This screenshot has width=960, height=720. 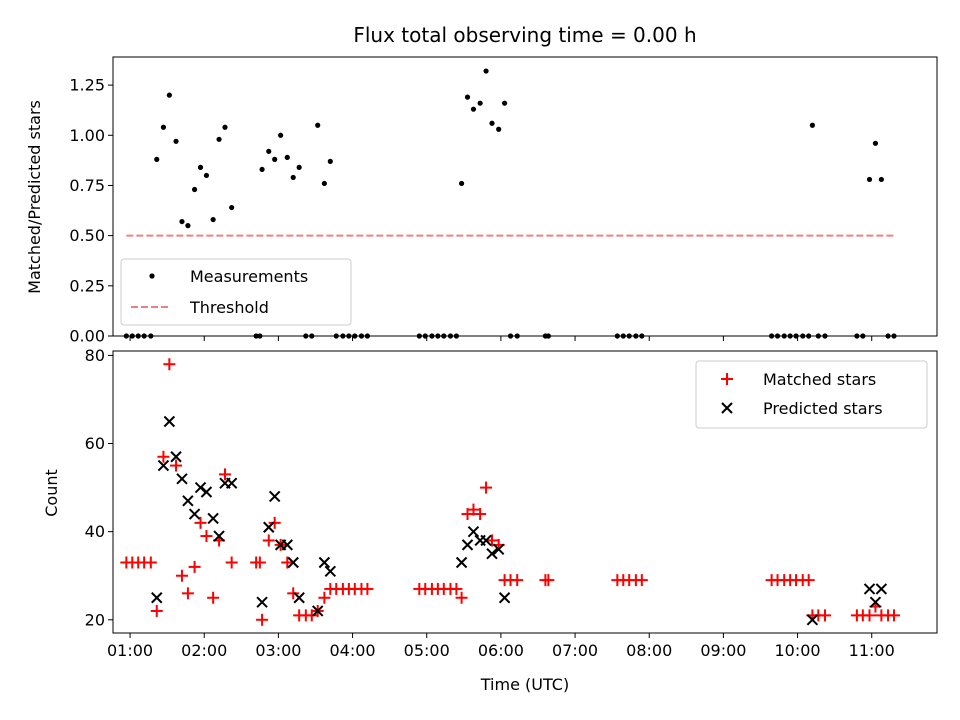 What do you see at coordinates (236, 292) in the screenshot?
I see `top-legend: Measurements Threshold` at bounding box center [236, 292].